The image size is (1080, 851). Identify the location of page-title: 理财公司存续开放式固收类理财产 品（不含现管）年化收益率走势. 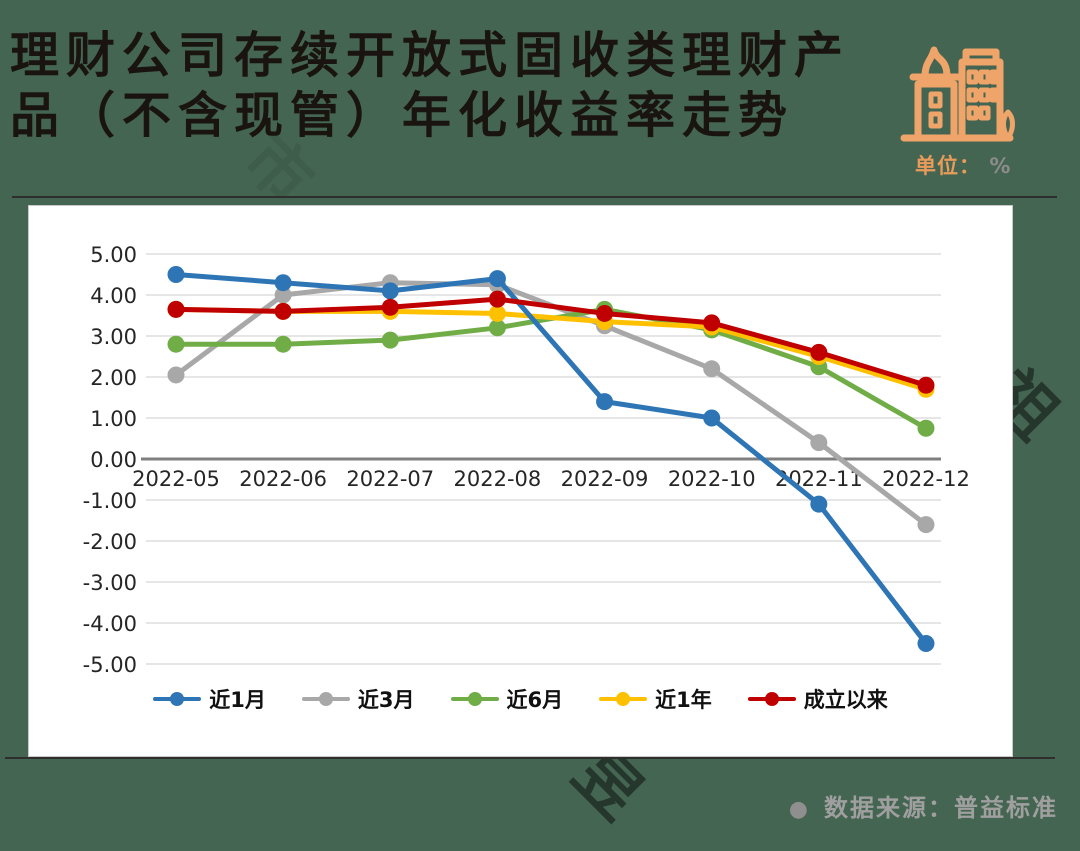
(450, 86).